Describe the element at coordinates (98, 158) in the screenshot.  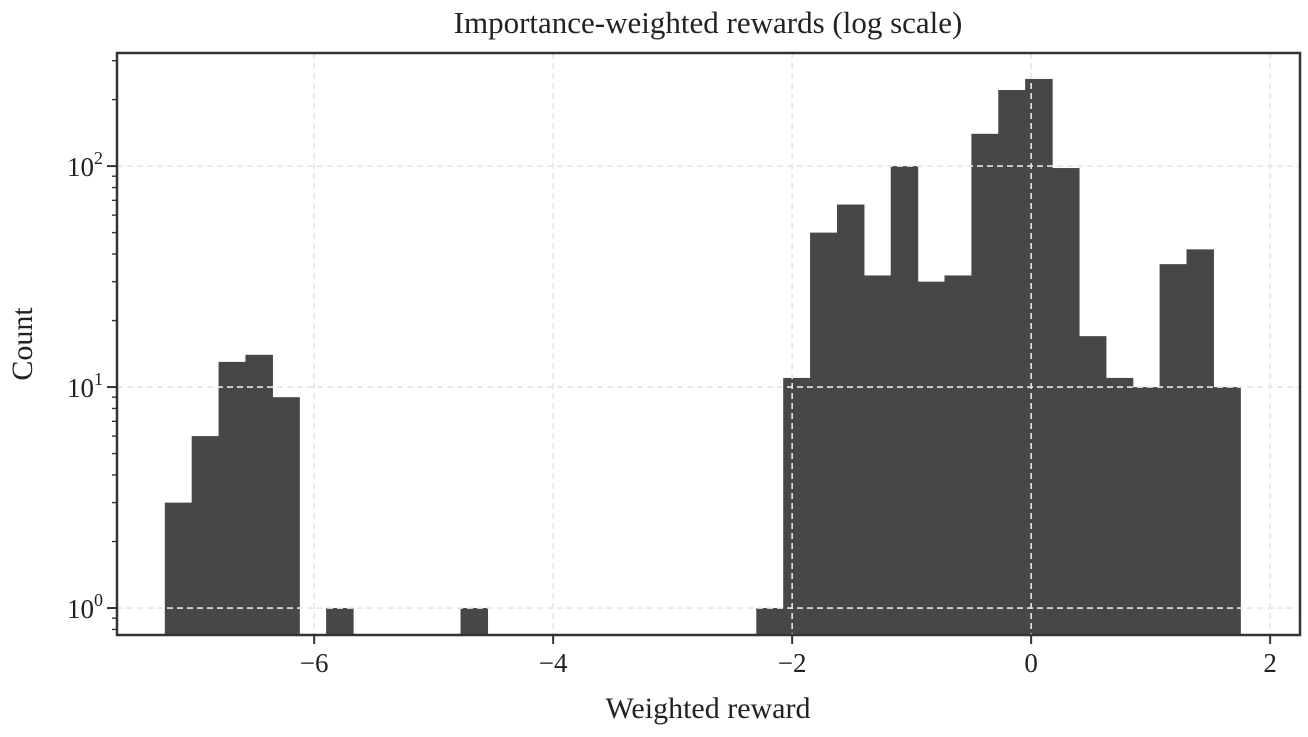
I see `y-tick-exponent: 2` at that location.